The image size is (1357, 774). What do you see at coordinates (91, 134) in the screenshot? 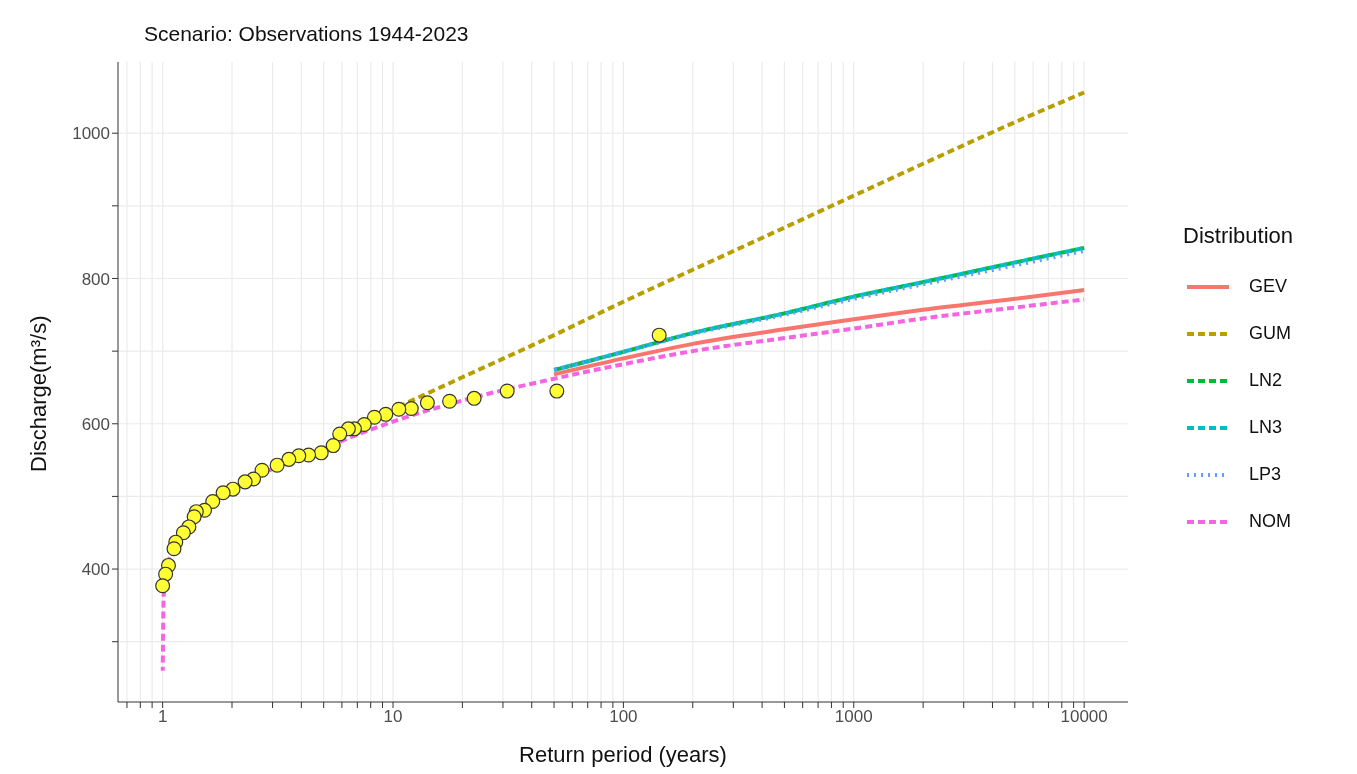
I see `y-tick-label: 1000` at bounding box center [91, 134].